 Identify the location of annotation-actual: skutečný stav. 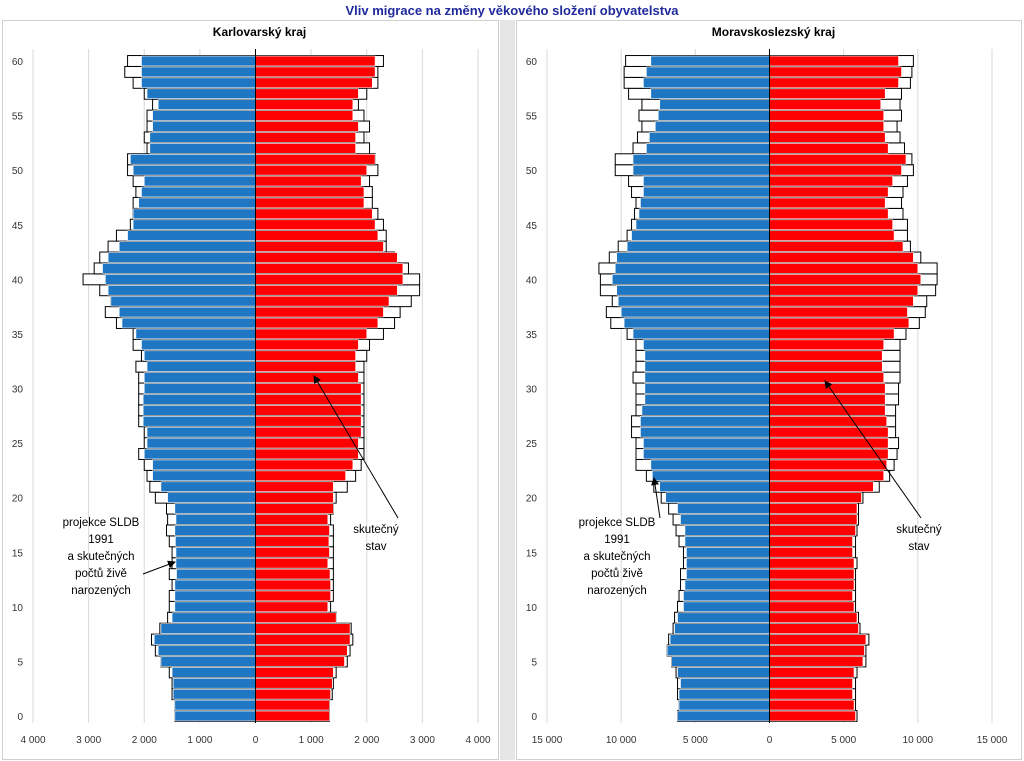
(919, 538).